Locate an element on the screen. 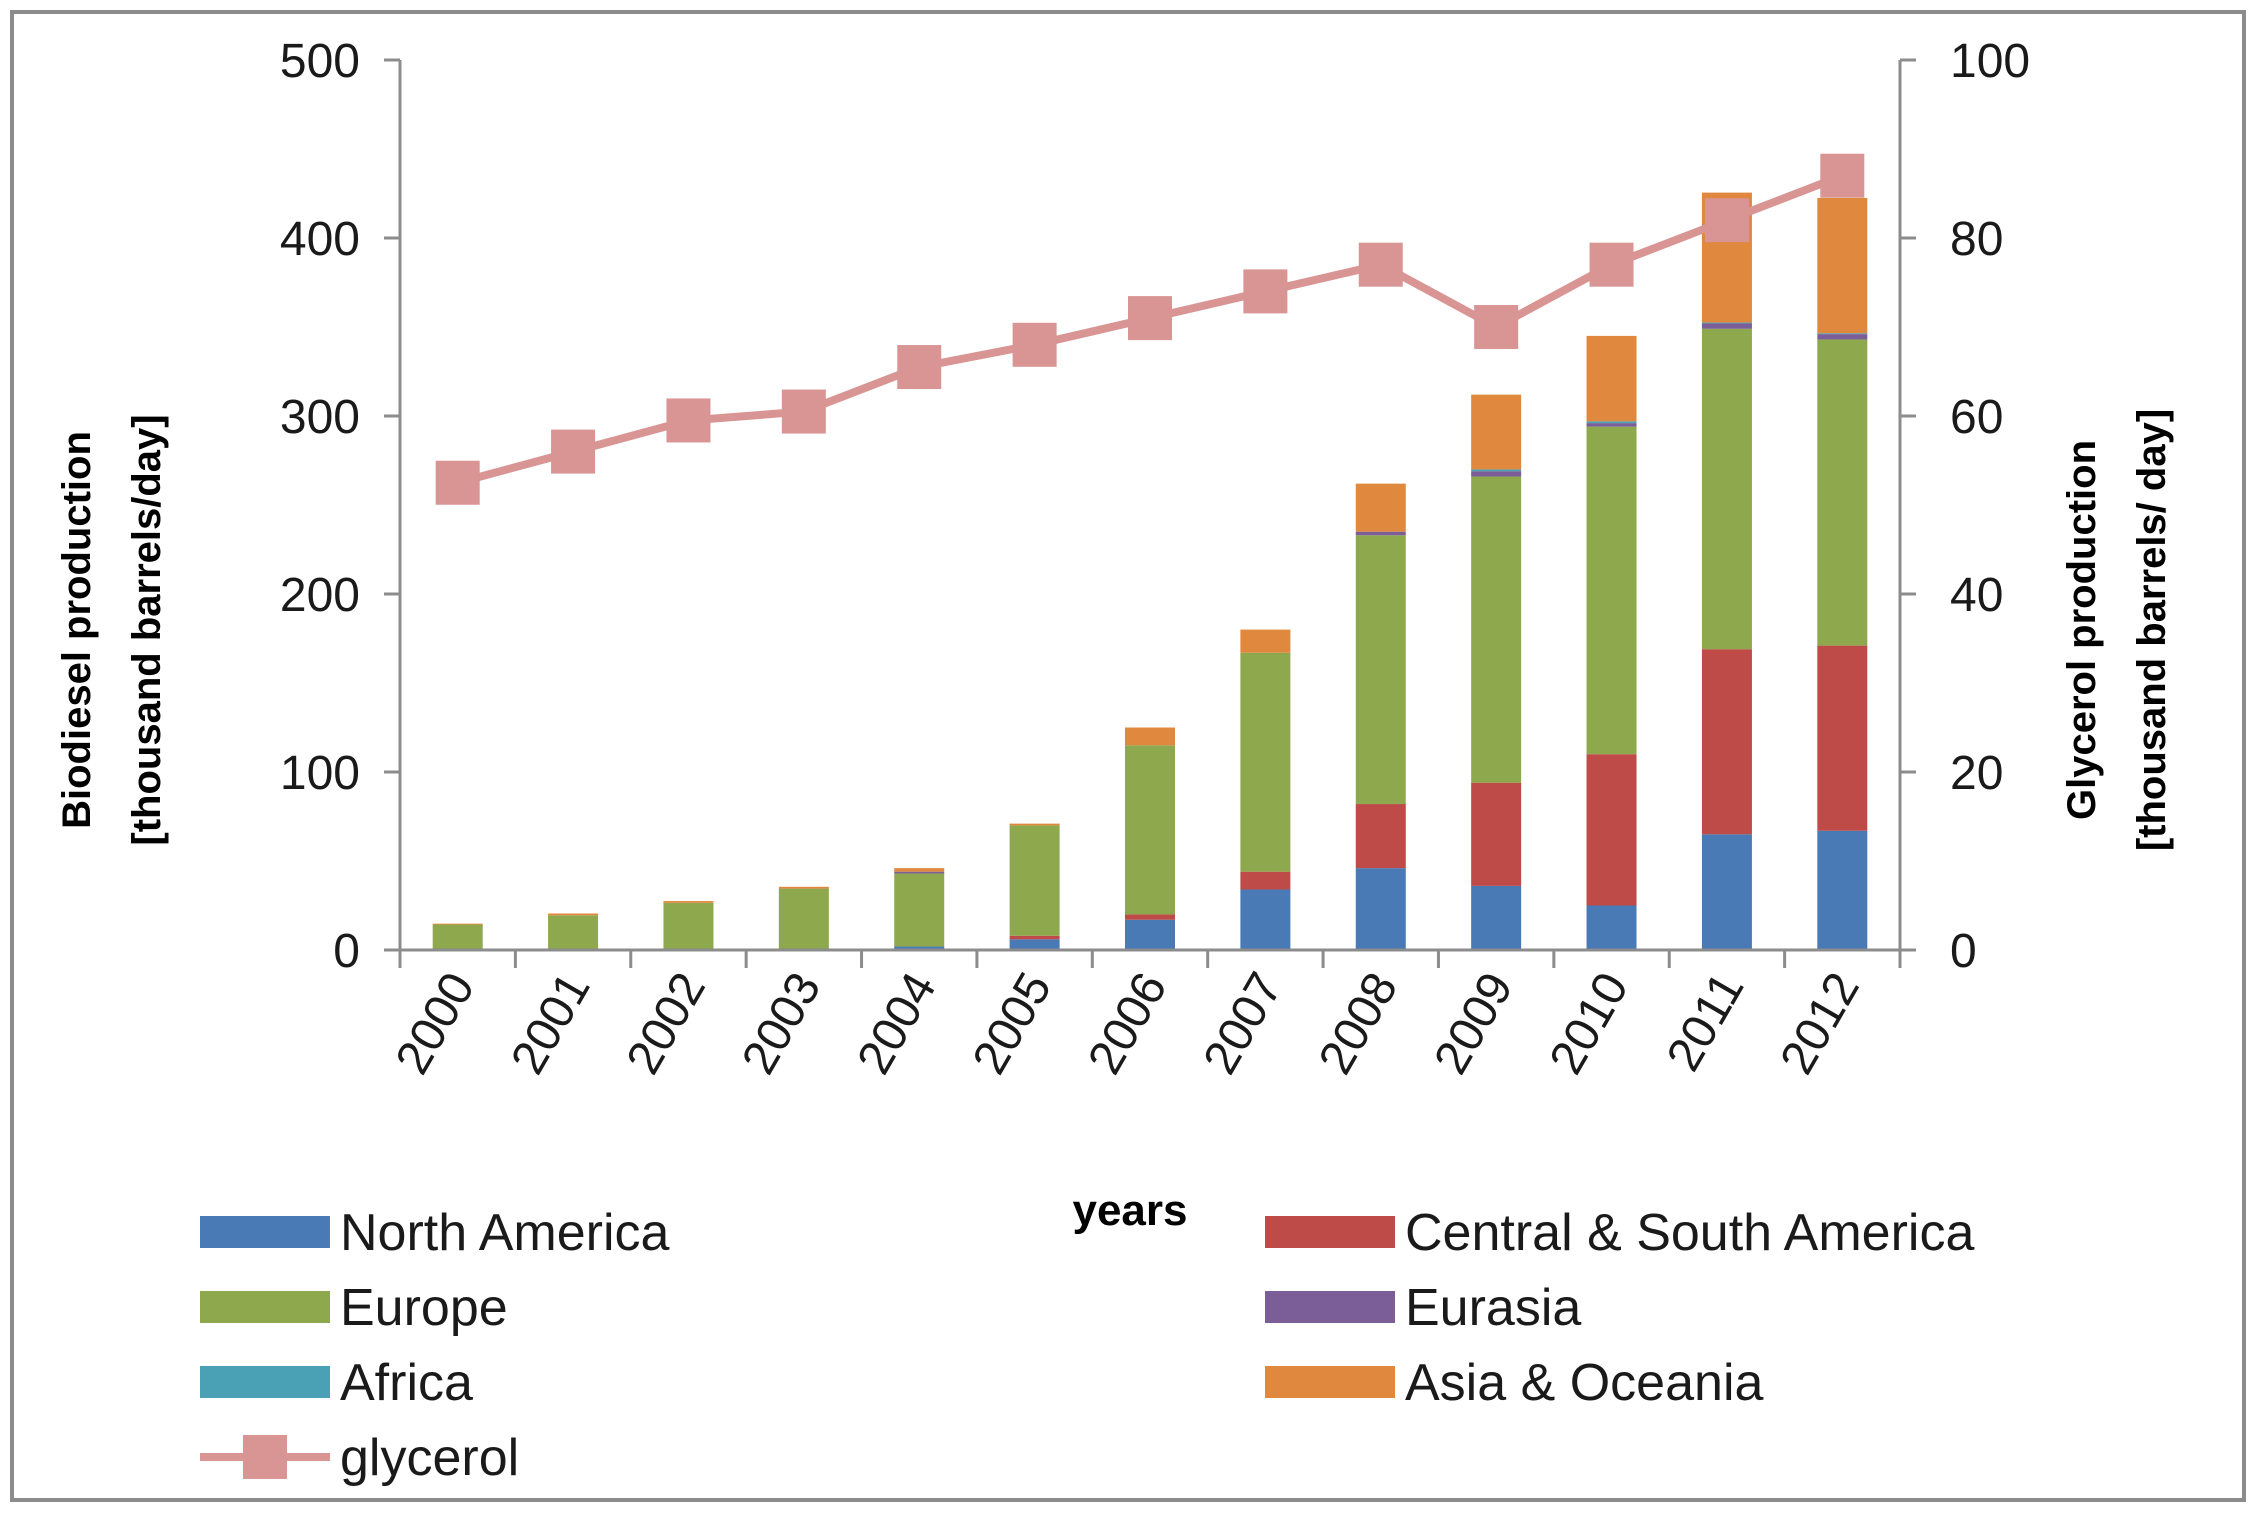 The image size is (2260, 1516). x-axis-title: years is located at coordinates (1129, 1210).